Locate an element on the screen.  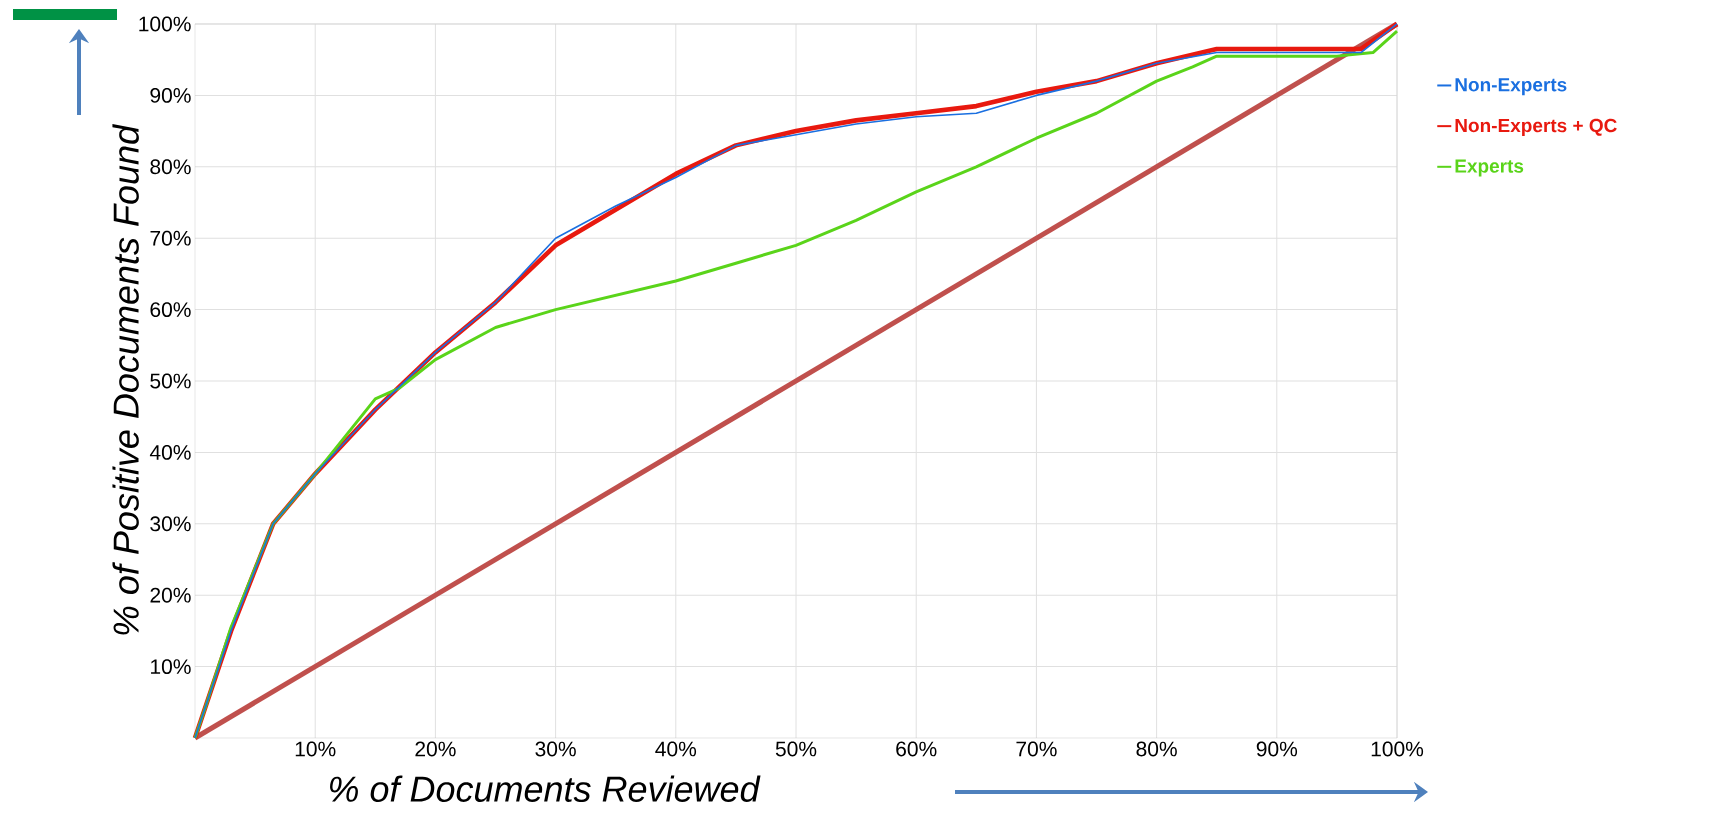
y-tick-label: 70% is located at coordinates (170, 238).